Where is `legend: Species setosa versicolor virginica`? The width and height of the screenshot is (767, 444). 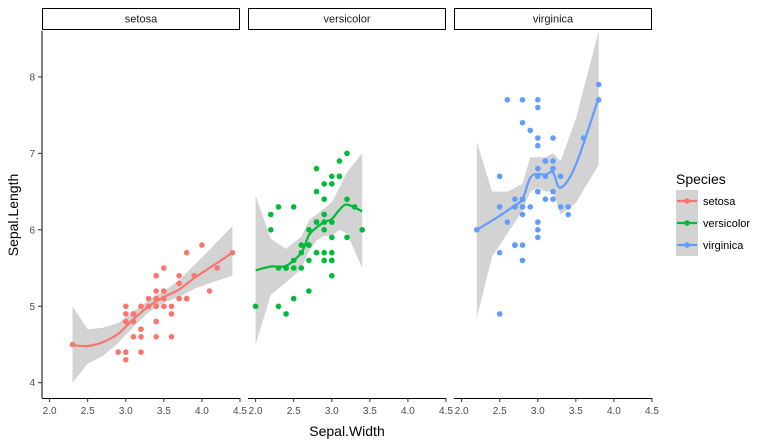 legend: Species setosa versicolor virginica is located at coordinates (713, 213).